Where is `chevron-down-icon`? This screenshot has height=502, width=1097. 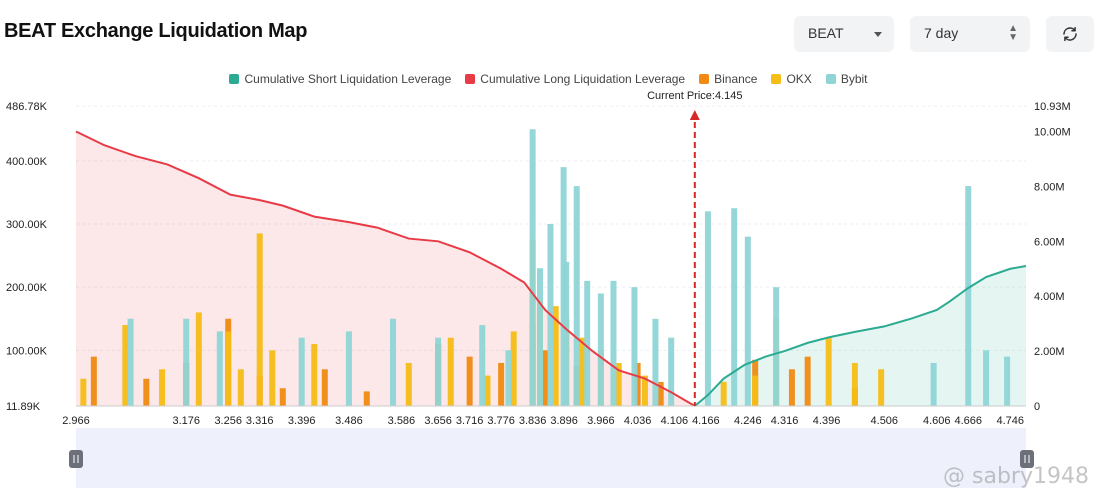 chevron-down-icon is located at coordinates (878, 34).